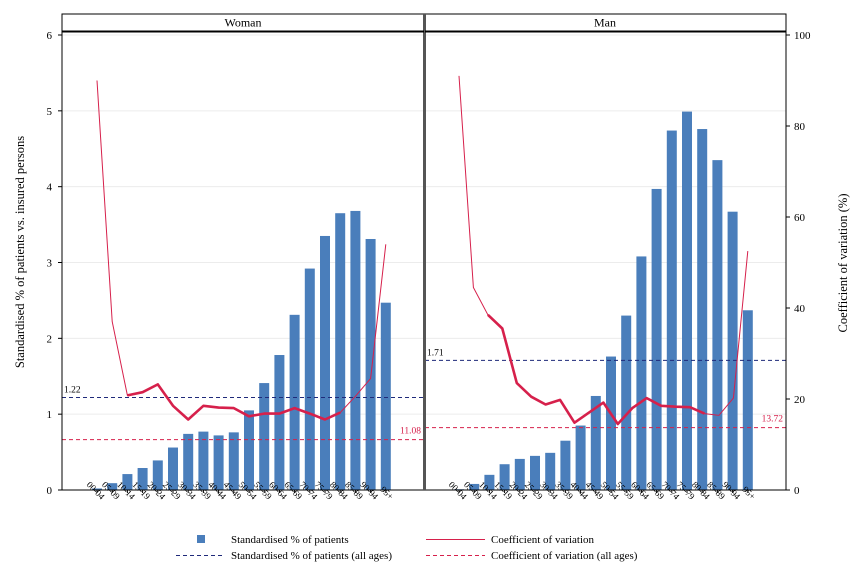  What do you see at coordinates (773, 420) in the screenshot?
I see `ref-cv-label-man: 13.72` at bounding box center [773, 420].